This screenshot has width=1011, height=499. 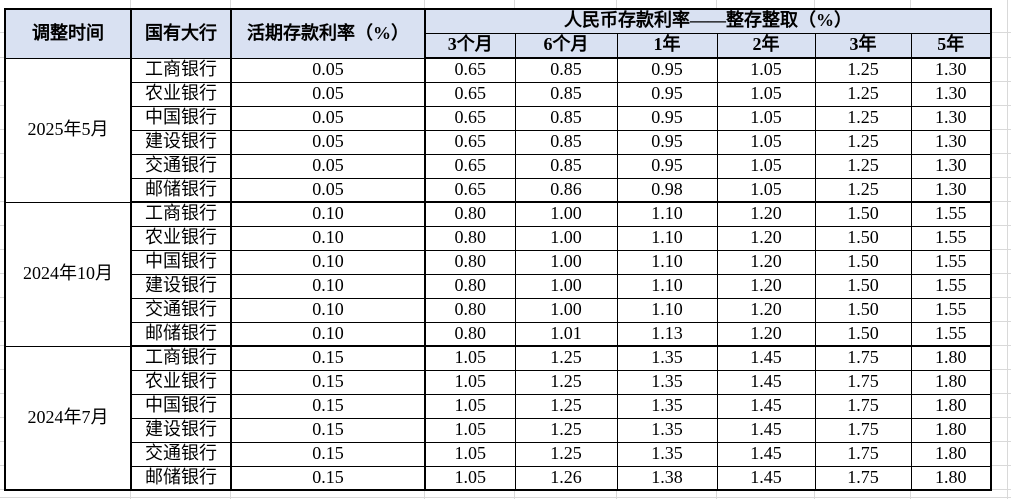 What do you see at coordinates (181, 310) in the screenshot?
I see `bank-cell: 交通银行` at bounding box center [181, 310].